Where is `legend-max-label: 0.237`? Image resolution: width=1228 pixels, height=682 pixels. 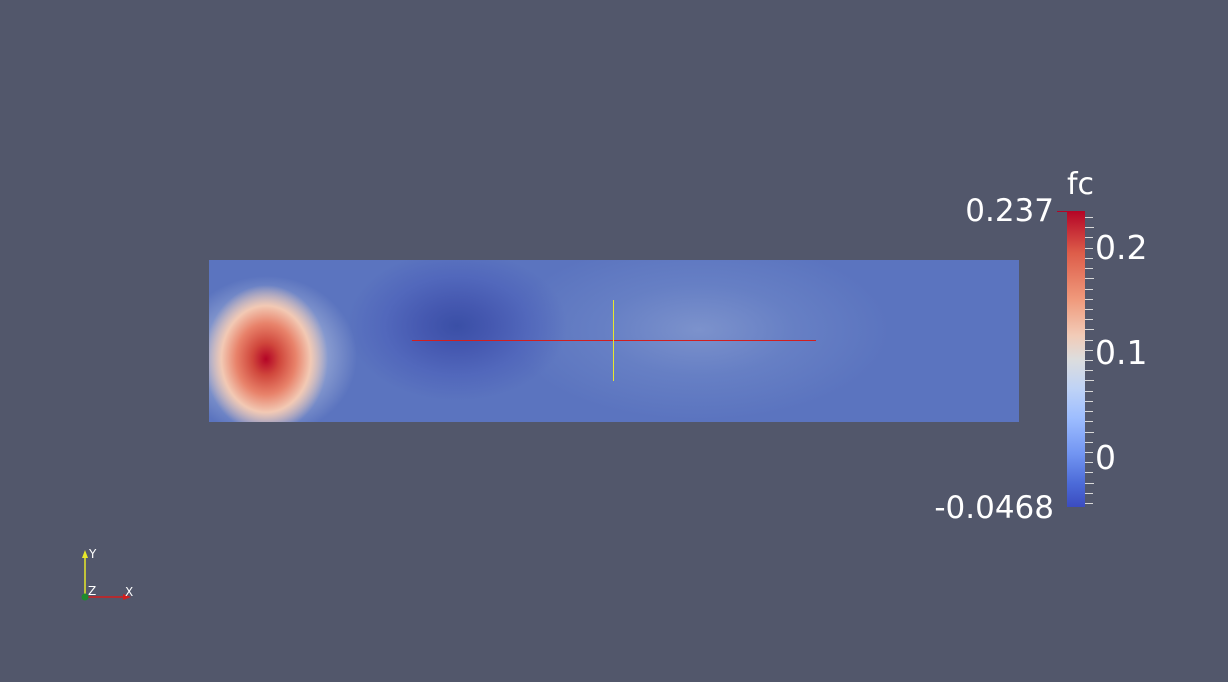
legend-max-label: 0.237 is located at coordinates (1009, 211).